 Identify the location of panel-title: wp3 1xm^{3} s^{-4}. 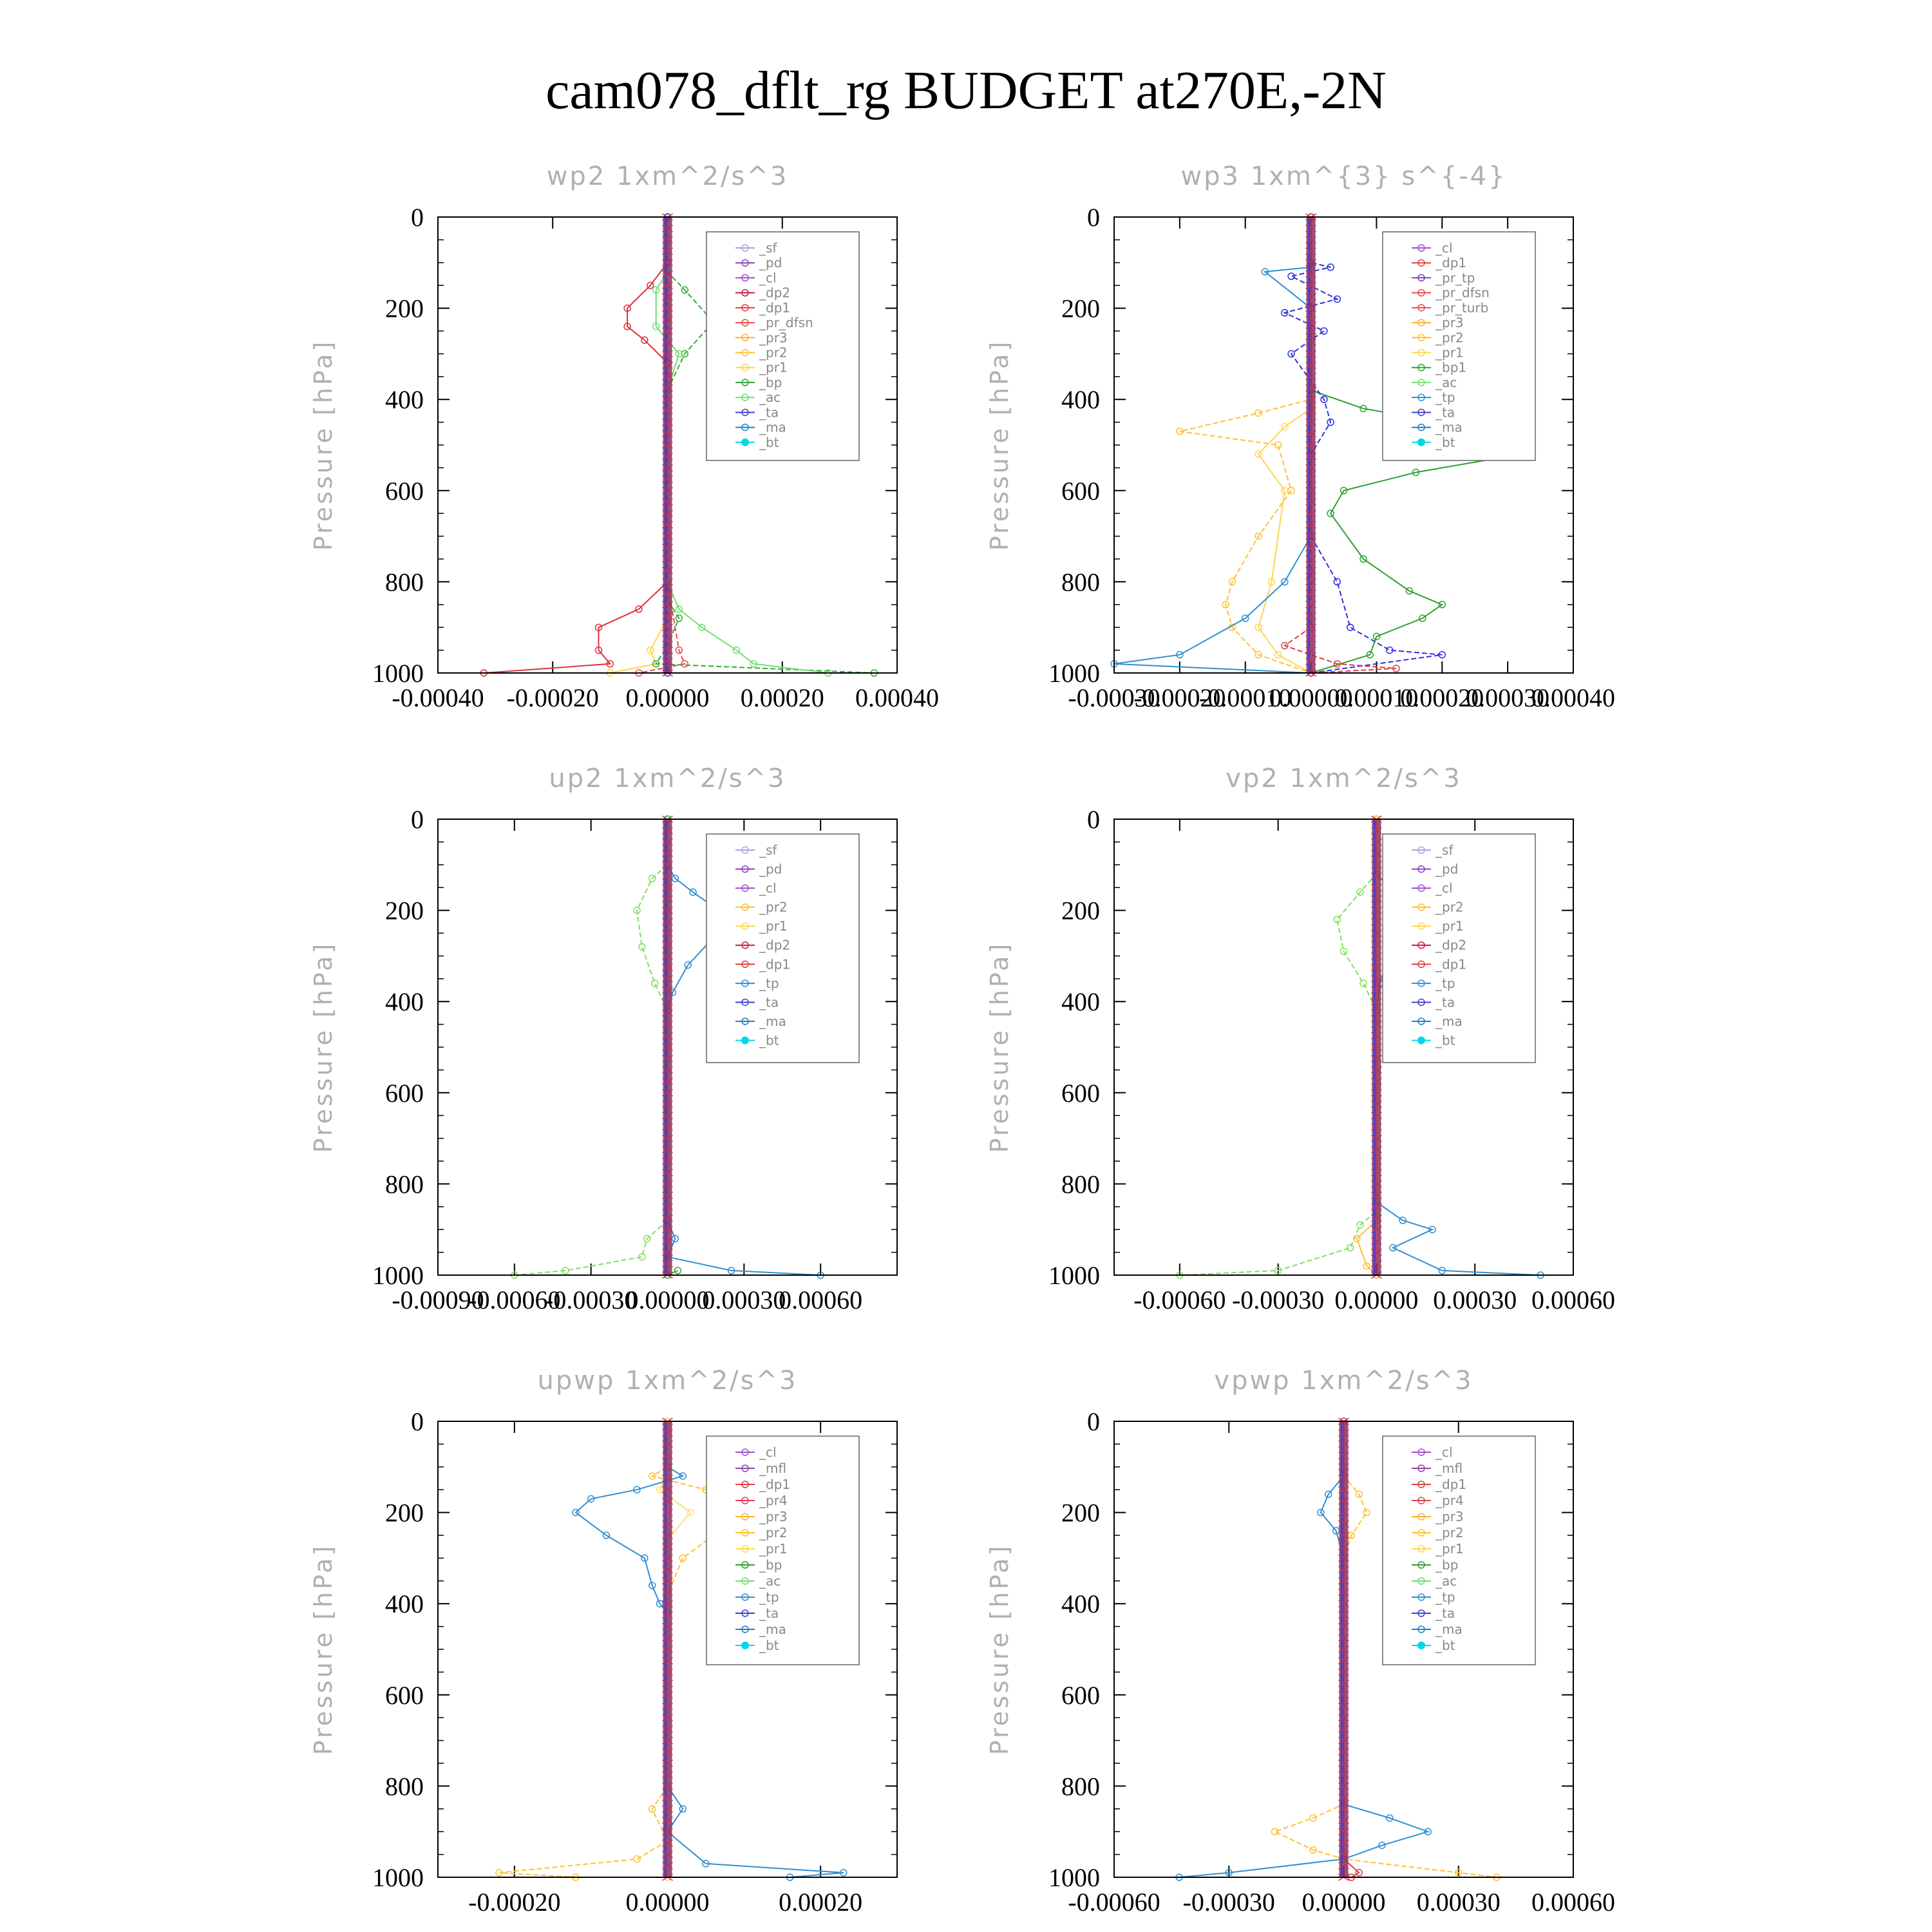
(1343, 176).